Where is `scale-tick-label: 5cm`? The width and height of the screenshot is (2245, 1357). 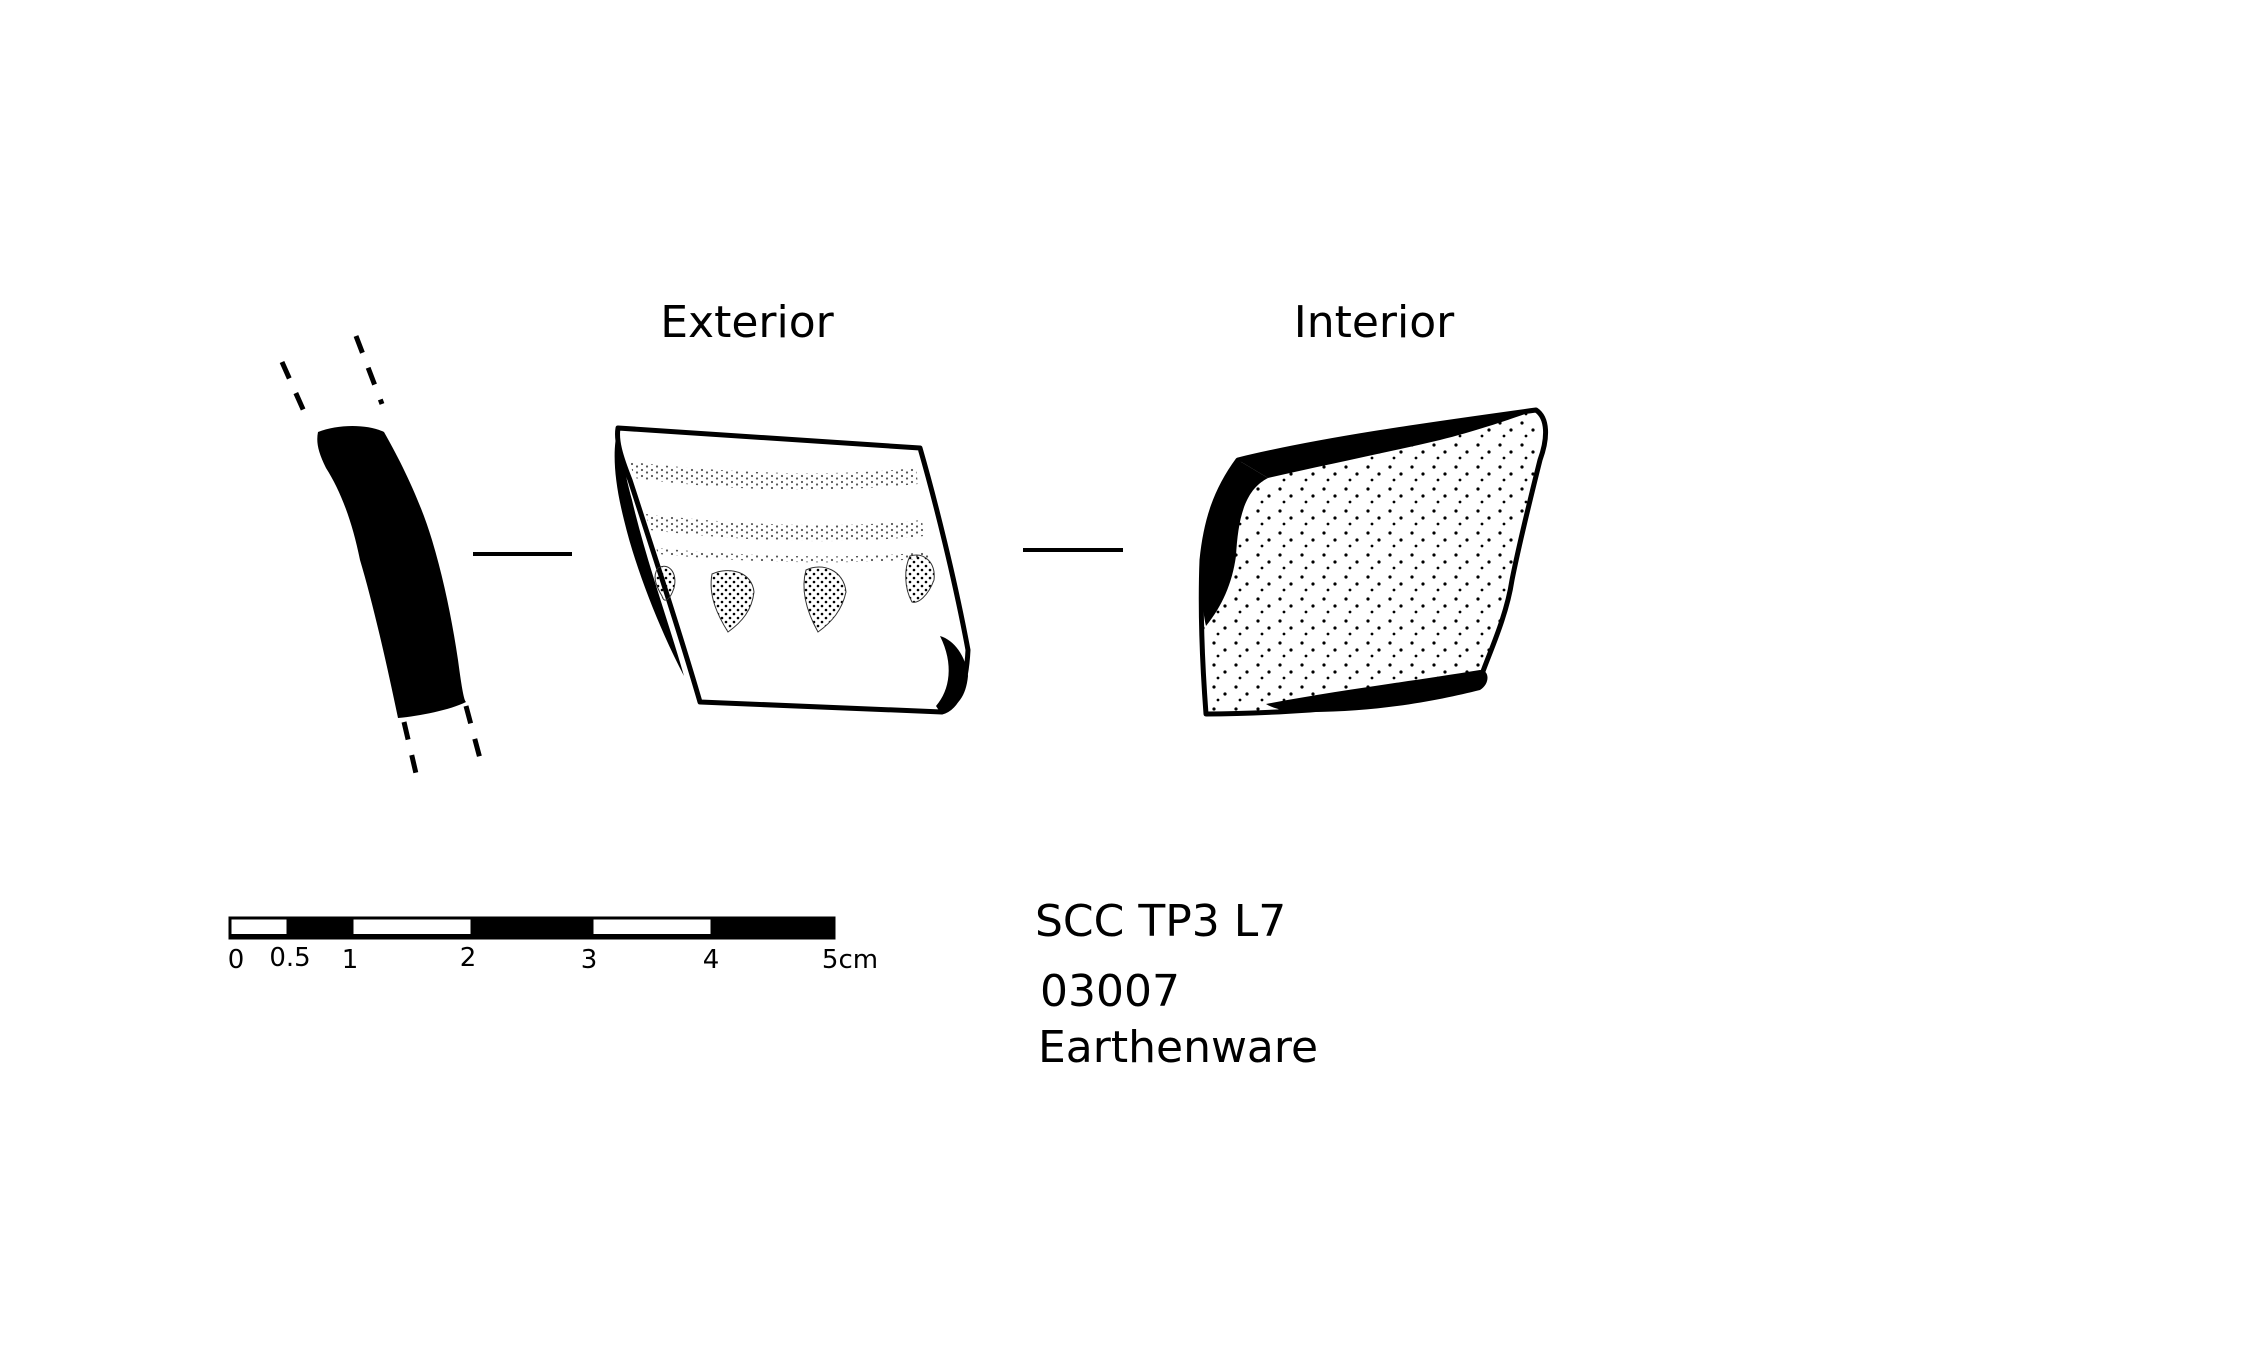
scale-tick-label: 5cm is located at coordinates (850, 960).